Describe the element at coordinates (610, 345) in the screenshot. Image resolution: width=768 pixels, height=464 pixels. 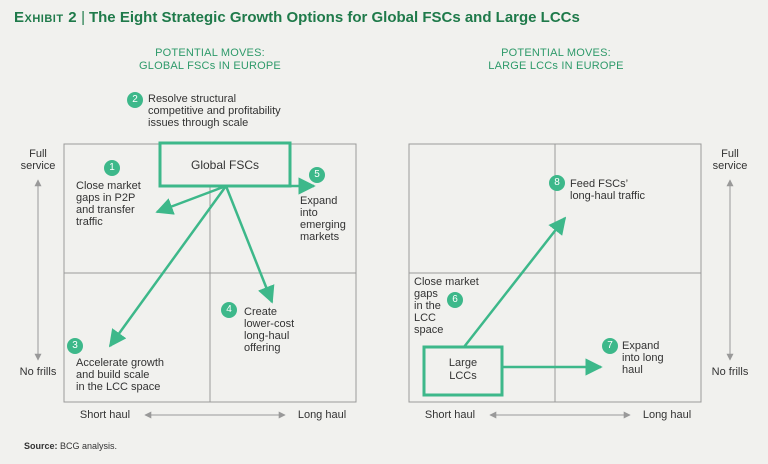
I see `badge-7: 7` at that location.